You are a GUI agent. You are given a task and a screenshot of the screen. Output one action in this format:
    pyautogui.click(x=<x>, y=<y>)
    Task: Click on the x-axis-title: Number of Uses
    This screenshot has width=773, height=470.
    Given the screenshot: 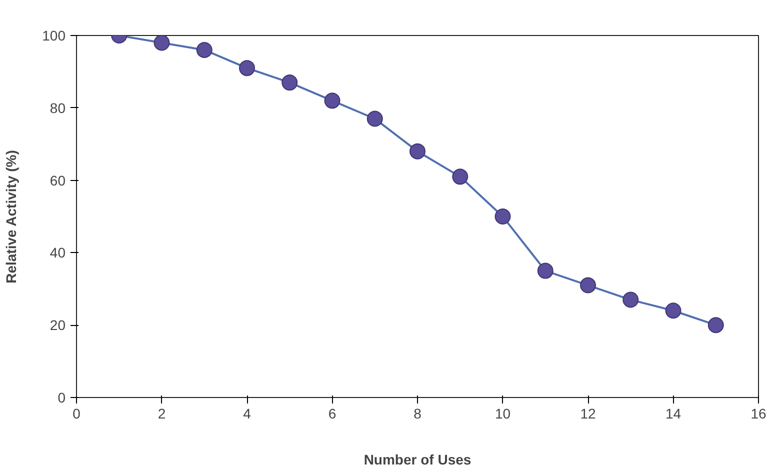 What is the action you would take?
    pyautogui.click(x=418, y=460)
    